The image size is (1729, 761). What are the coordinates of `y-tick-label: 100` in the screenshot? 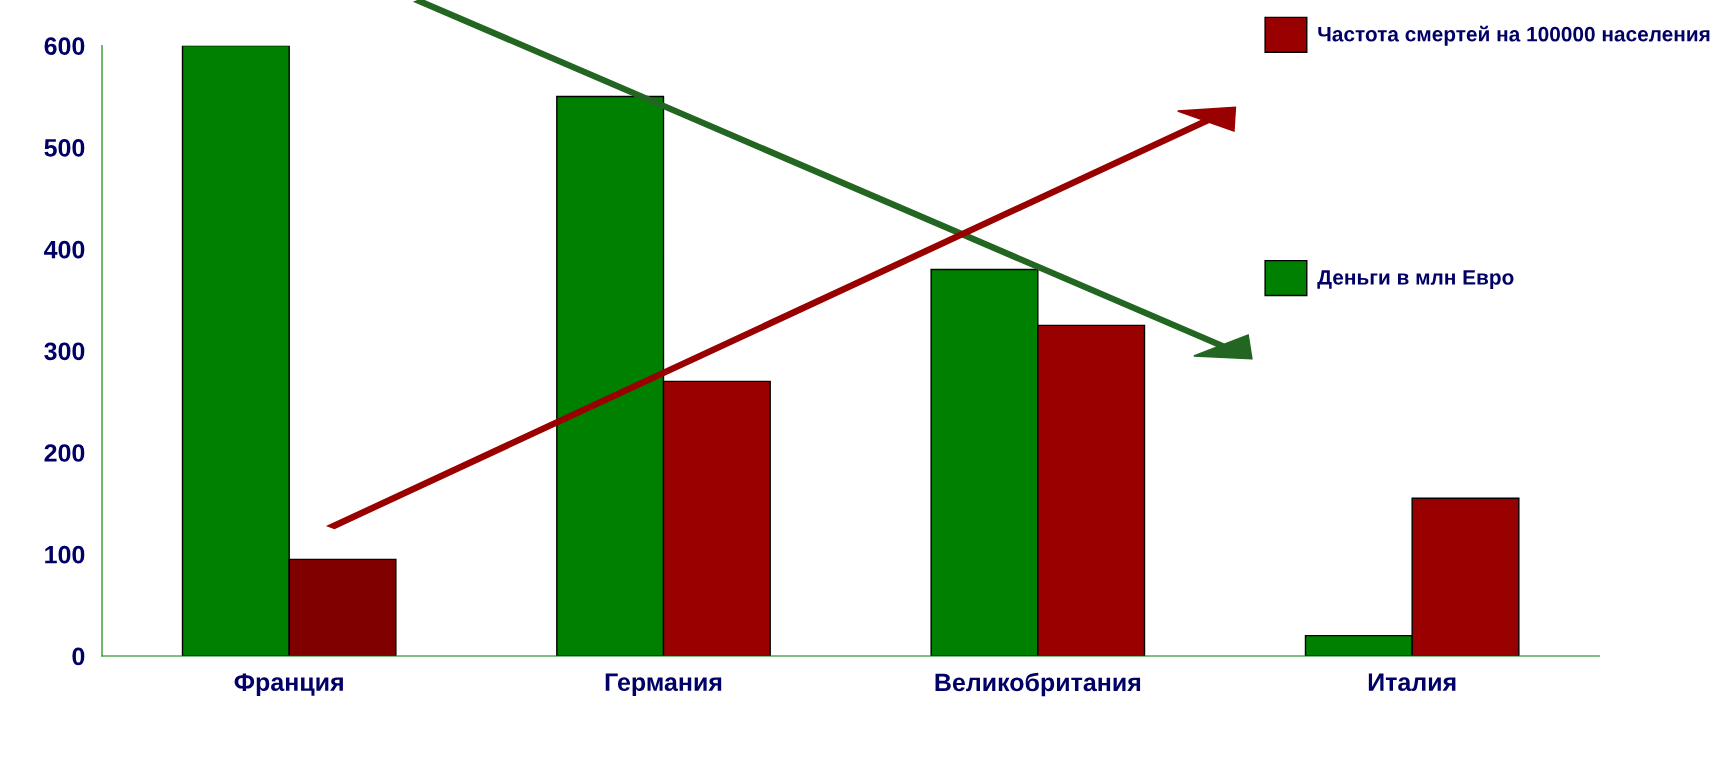 It's located at (65, 554).